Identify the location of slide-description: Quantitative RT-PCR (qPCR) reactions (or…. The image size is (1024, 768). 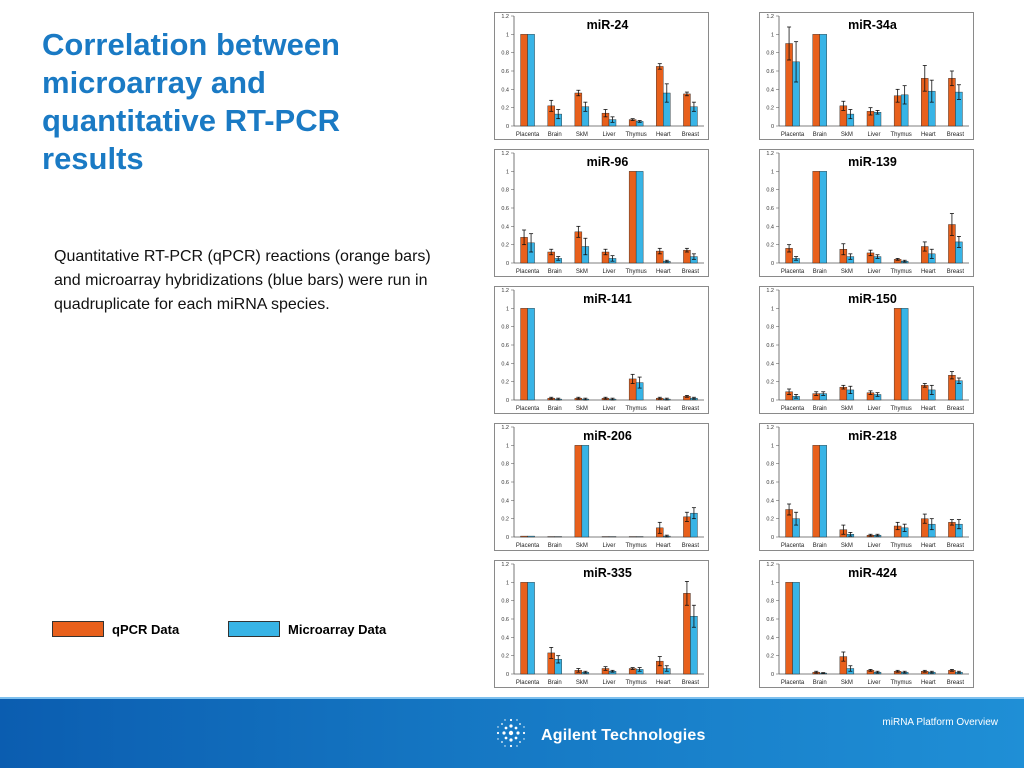
(242, 280).